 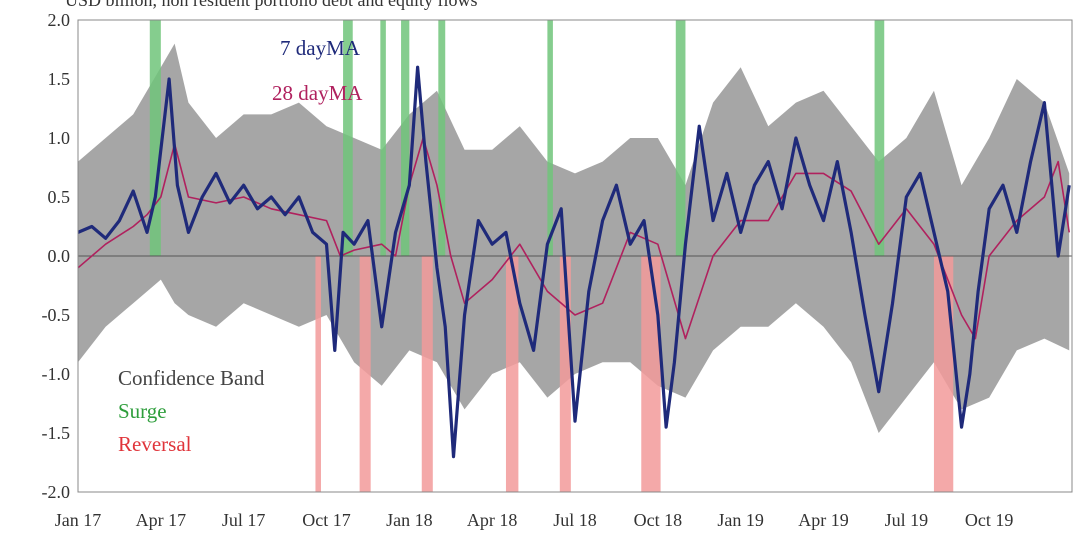 What do you see at coordinates (59, 197) in the screenshot?
I see `y-tick-label: 0.5` at bounding box center [59, 197].